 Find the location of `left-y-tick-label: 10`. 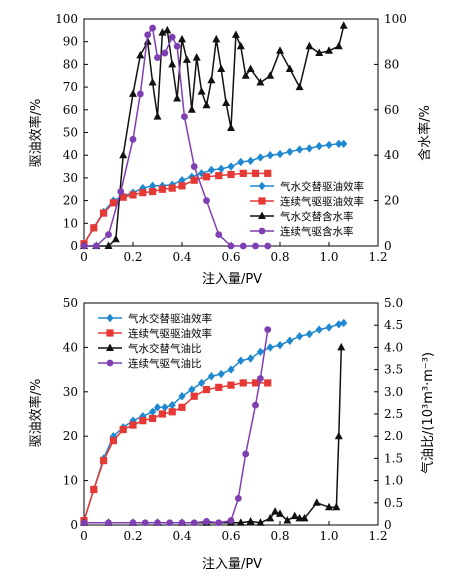

left-y-tick-label: 10 is located at coordinates (70, 223).